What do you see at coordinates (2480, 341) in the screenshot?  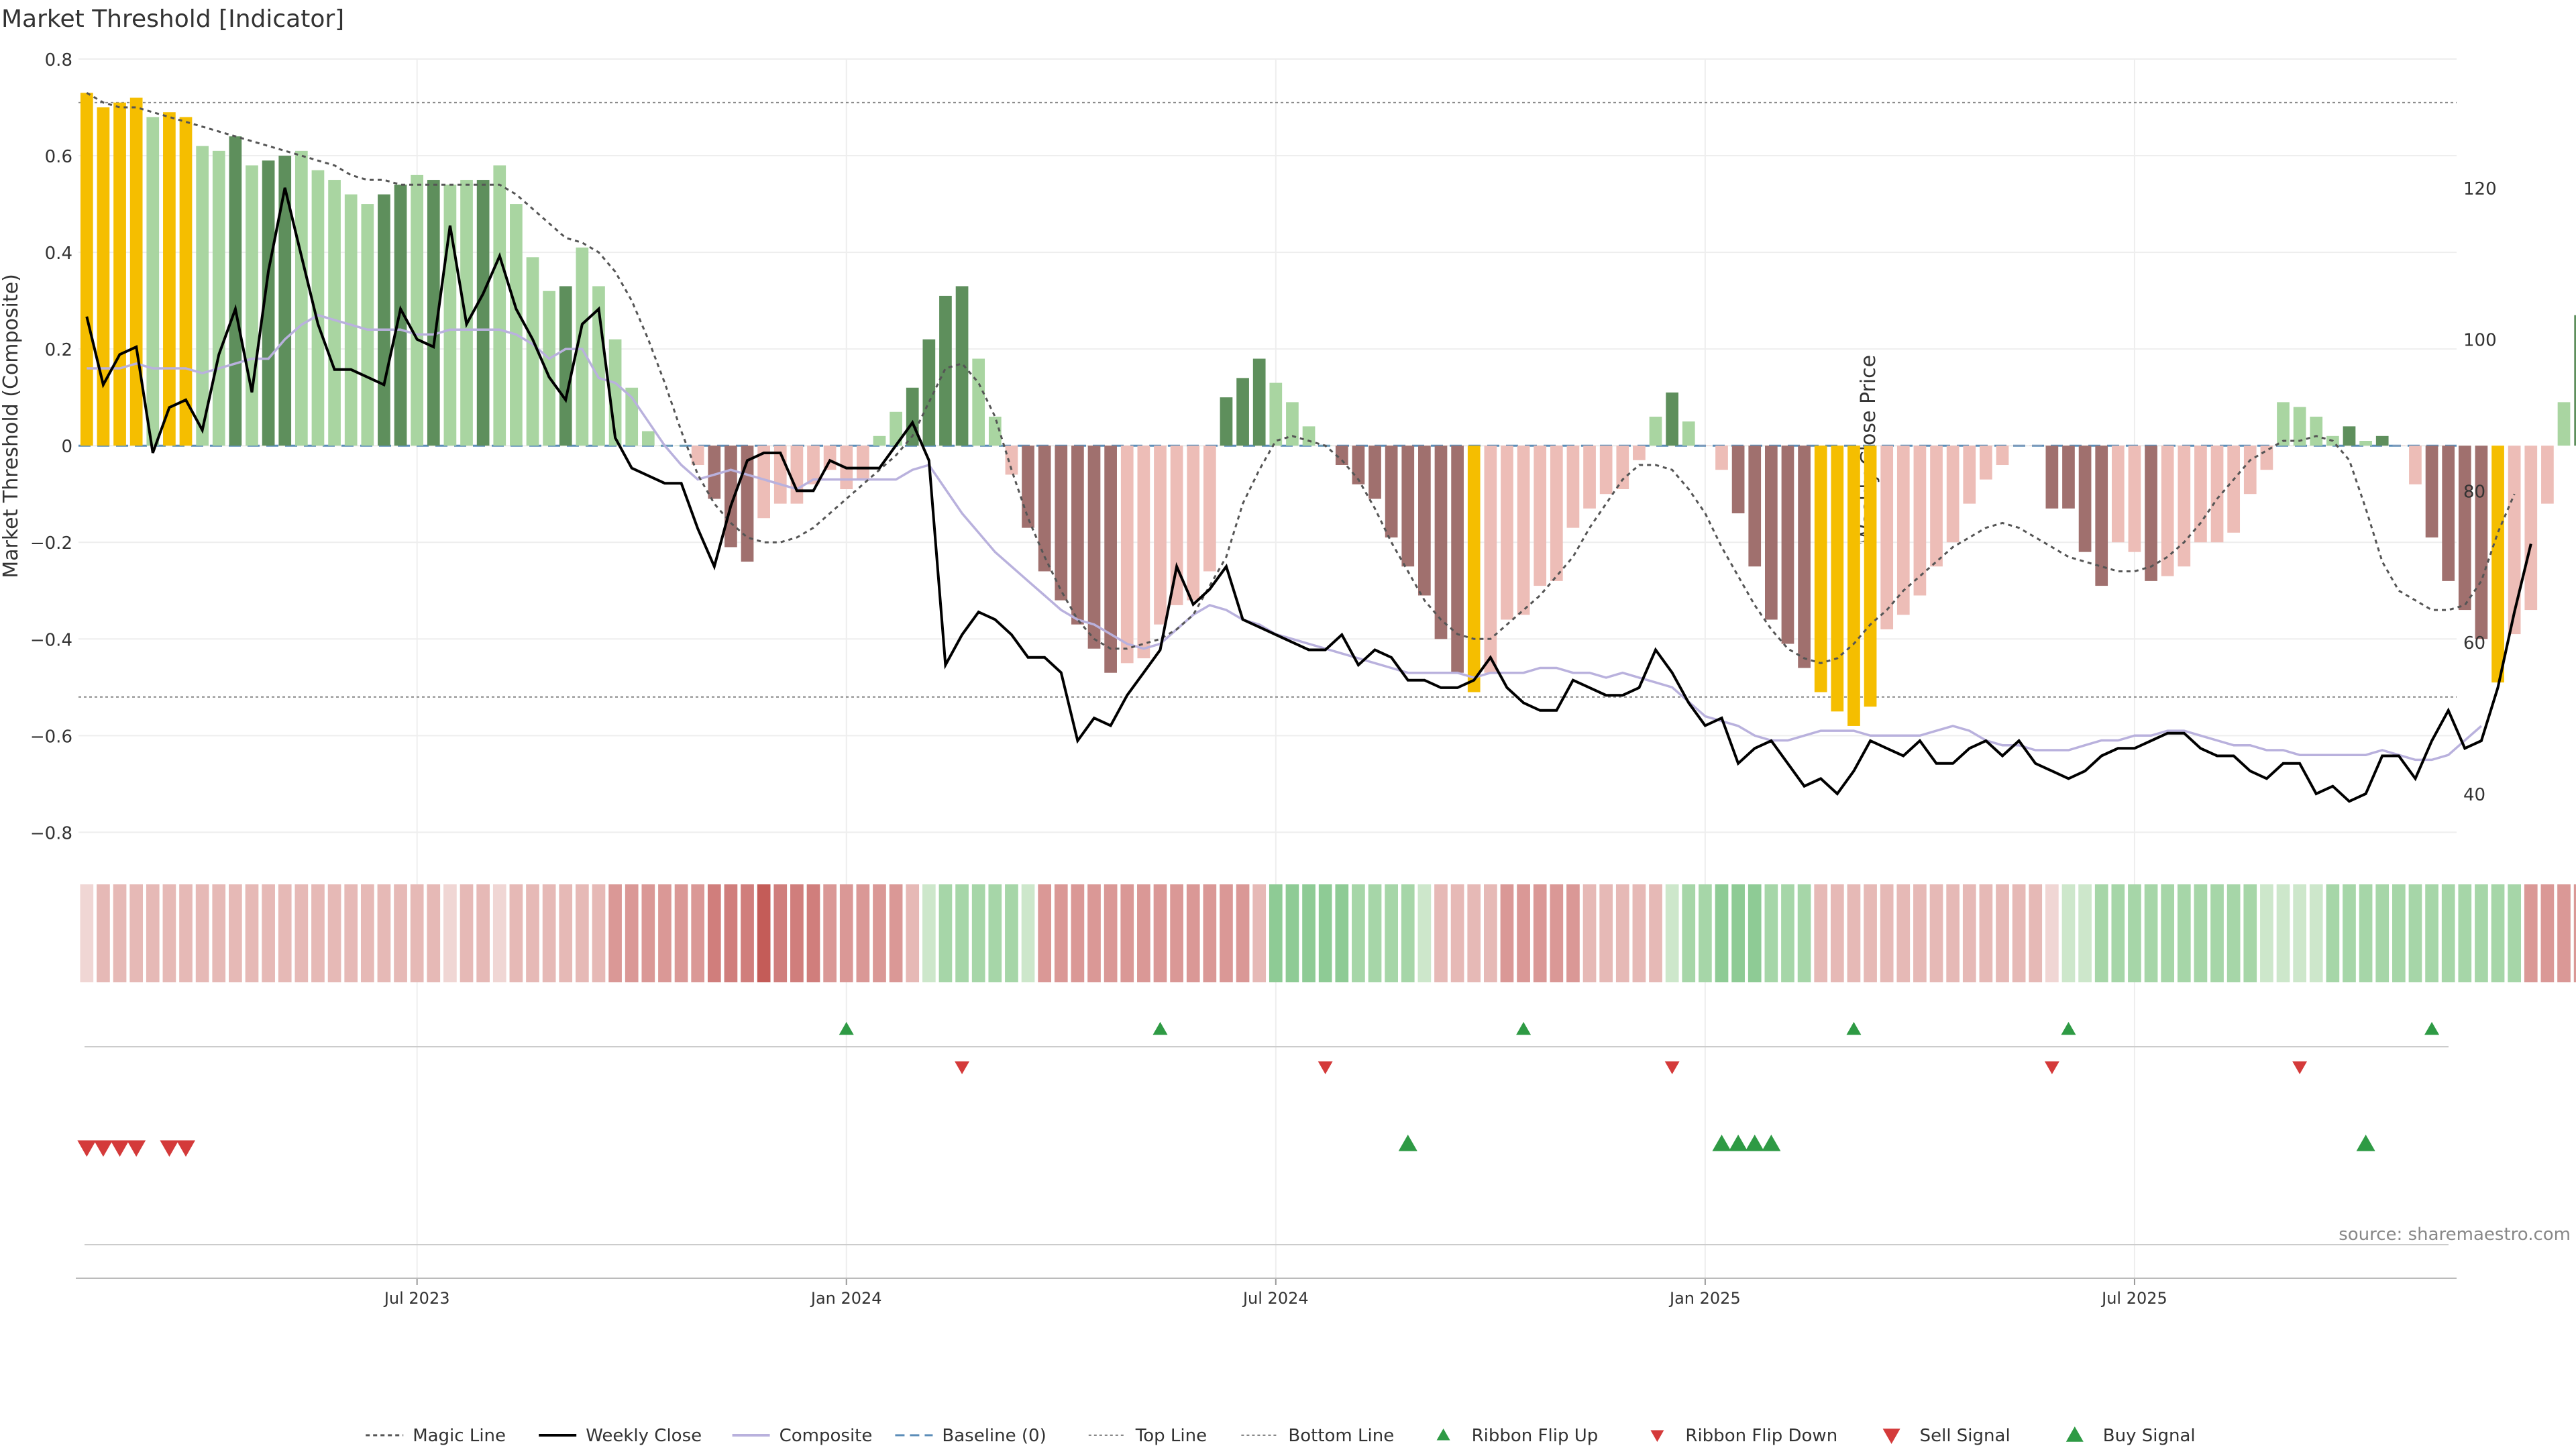 I see `y-right-tick-label: 100` at bounding box center [2480, 341].